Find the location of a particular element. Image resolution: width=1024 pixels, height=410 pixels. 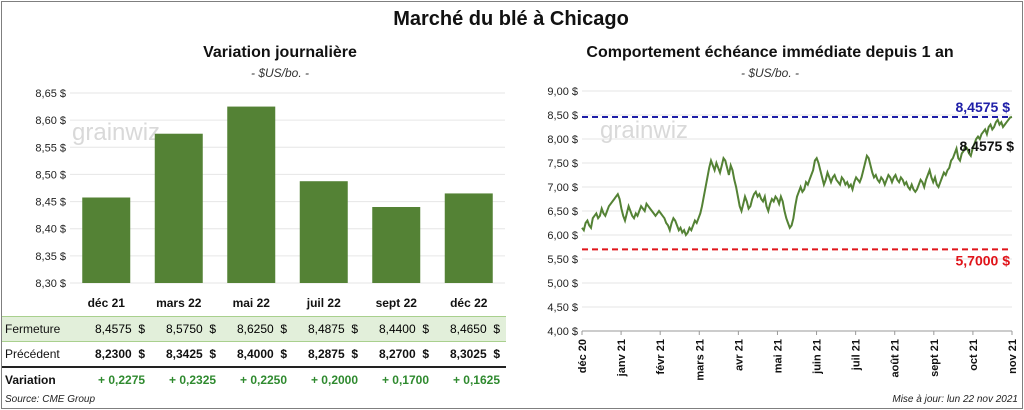

right-y-tick-label: 9,00 $ is located at coordinates (562, 92).